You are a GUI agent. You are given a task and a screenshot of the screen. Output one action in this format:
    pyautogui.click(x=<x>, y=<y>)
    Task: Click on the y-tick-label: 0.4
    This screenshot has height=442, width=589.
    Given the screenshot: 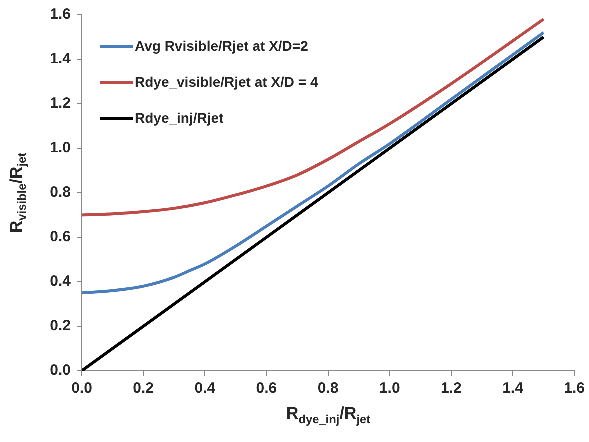 What is the action you would take?
    pyautogui.click(x=61, y=281)
    